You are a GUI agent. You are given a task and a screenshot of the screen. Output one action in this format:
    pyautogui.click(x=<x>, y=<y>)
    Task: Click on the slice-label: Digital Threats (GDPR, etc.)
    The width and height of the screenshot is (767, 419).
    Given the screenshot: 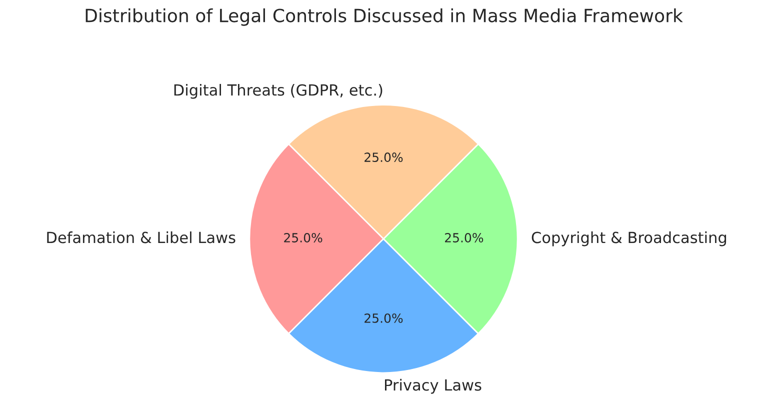 What is the action you would take?
    pyautogui.click(x=278, y=91)
    